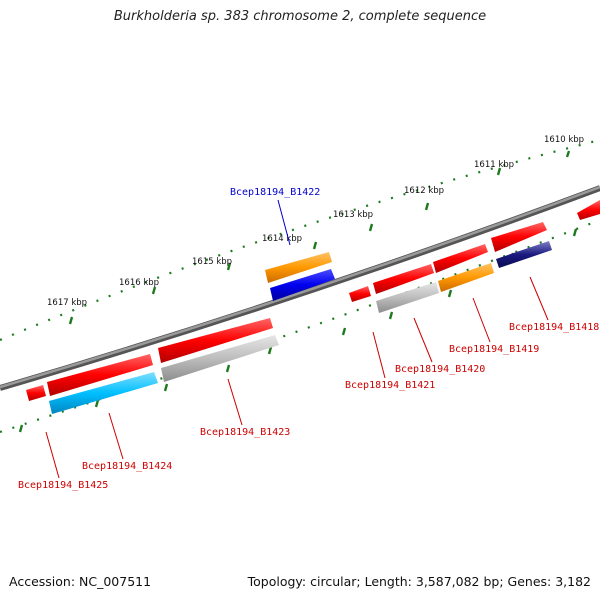 This screenshot has width=600, height=600. Describe the element at coordinates (564, 140) in the screenshot. I see `tick-label-1610: 1610 kbp` at that location.